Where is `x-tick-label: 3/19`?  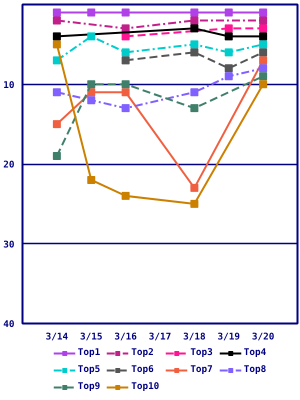 x-tick-label: 3/19 is located at coordinates (229, 337).